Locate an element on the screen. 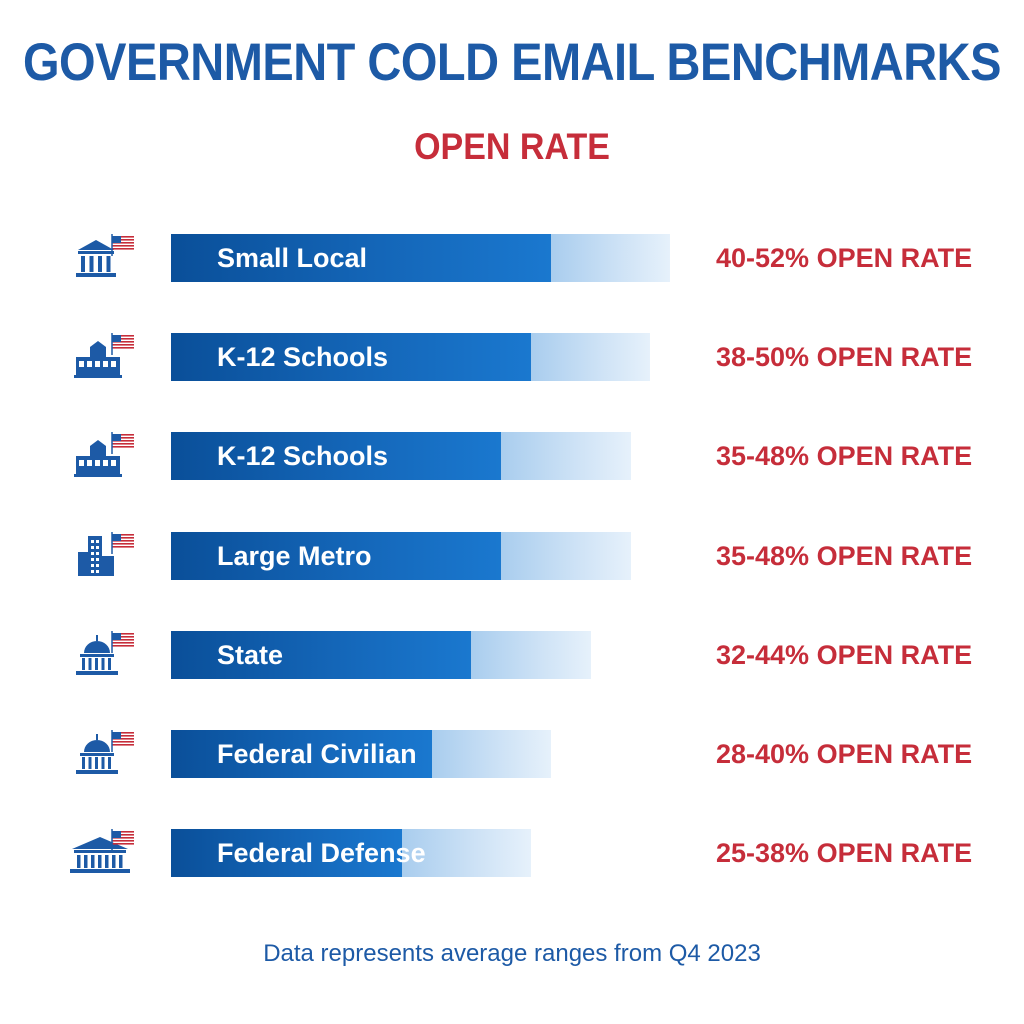 The width and height of the screenshot is (1024, 1024). category-label: State is located at coordinates (250, 654).